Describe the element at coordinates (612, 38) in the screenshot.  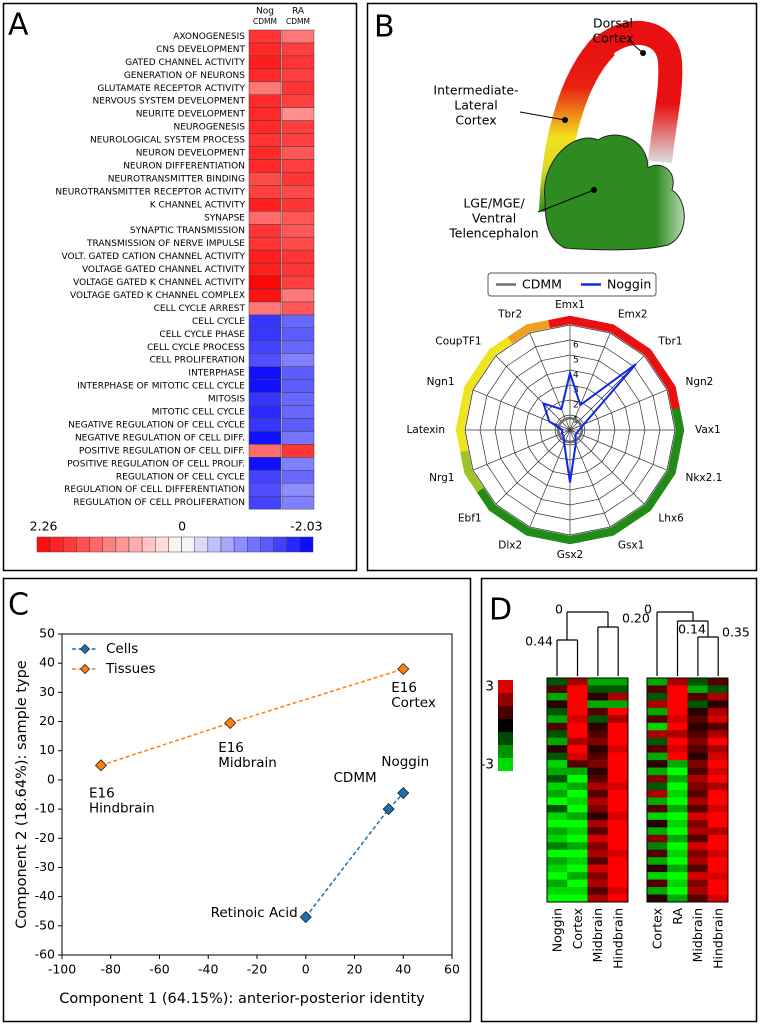
I see `region-label: Cortex` at that location.